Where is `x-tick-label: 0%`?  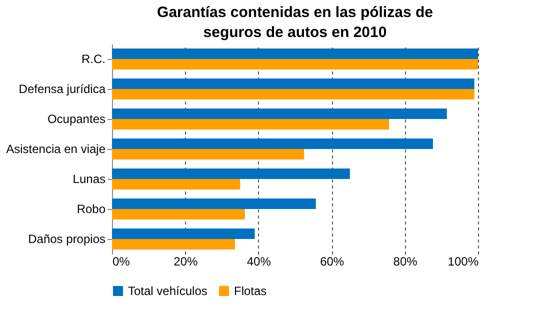 x-tick-label: 0% is located at coordinates (121, 261).